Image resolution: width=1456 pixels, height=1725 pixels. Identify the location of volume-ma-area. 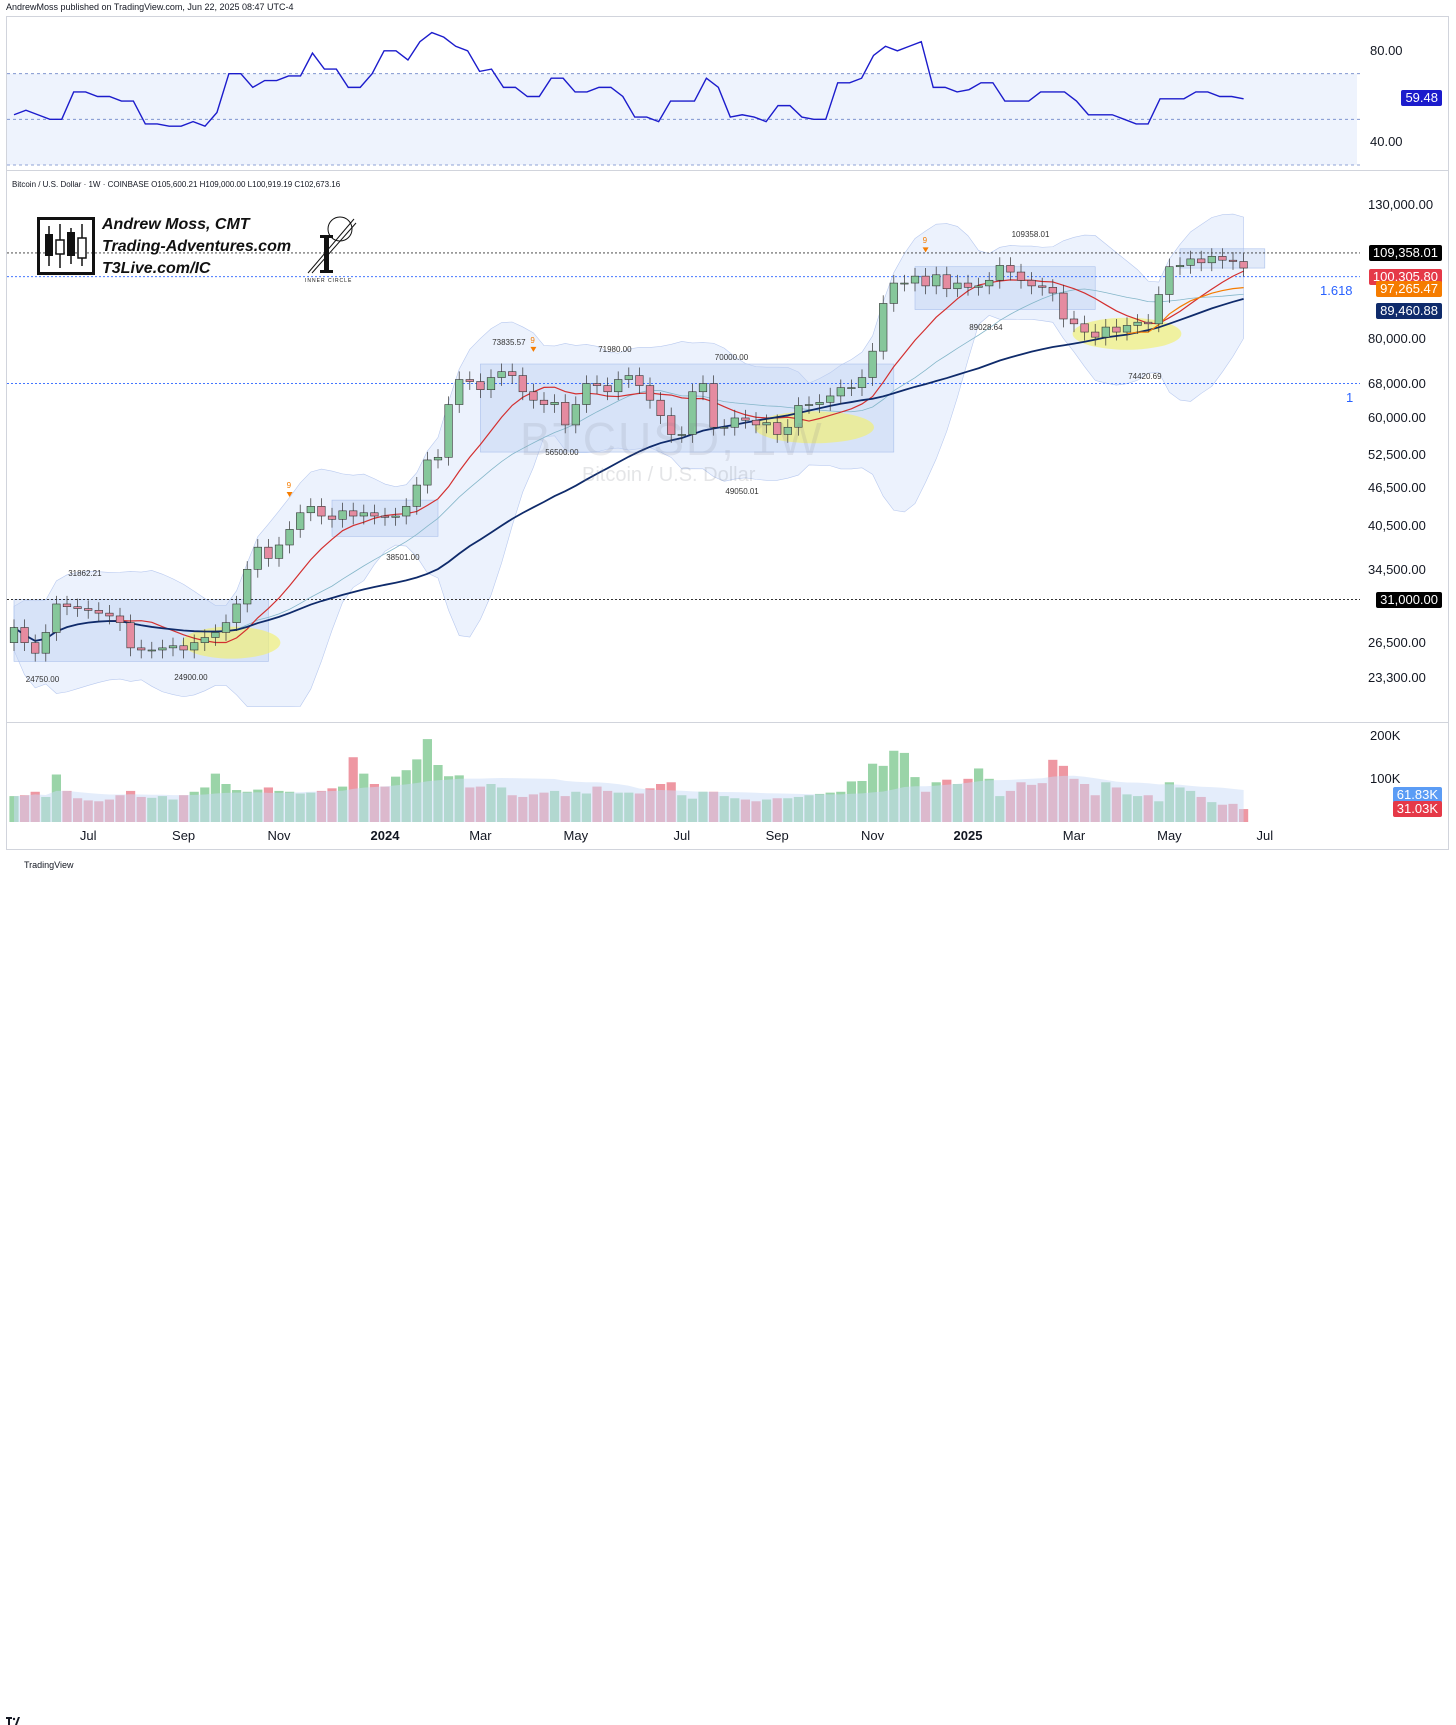
(629, 798).